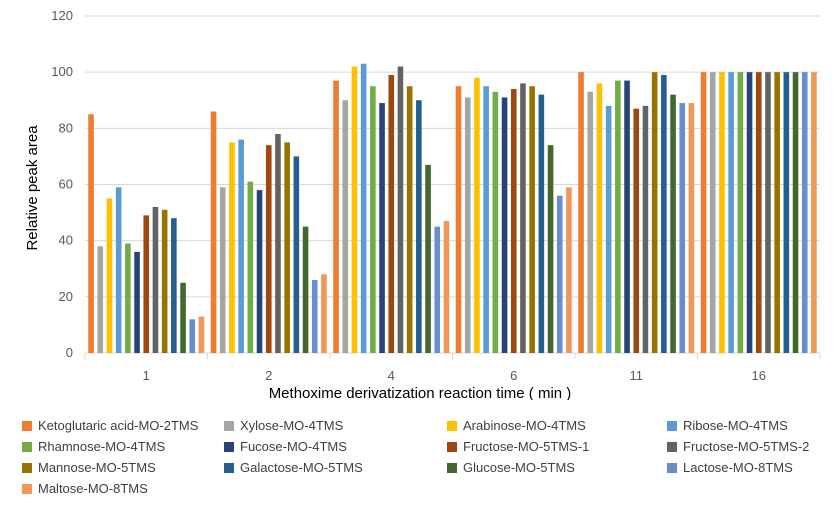 This screenshot has height=507, width=838. I want to click on y-tick-label: 120, so click(62, 15).